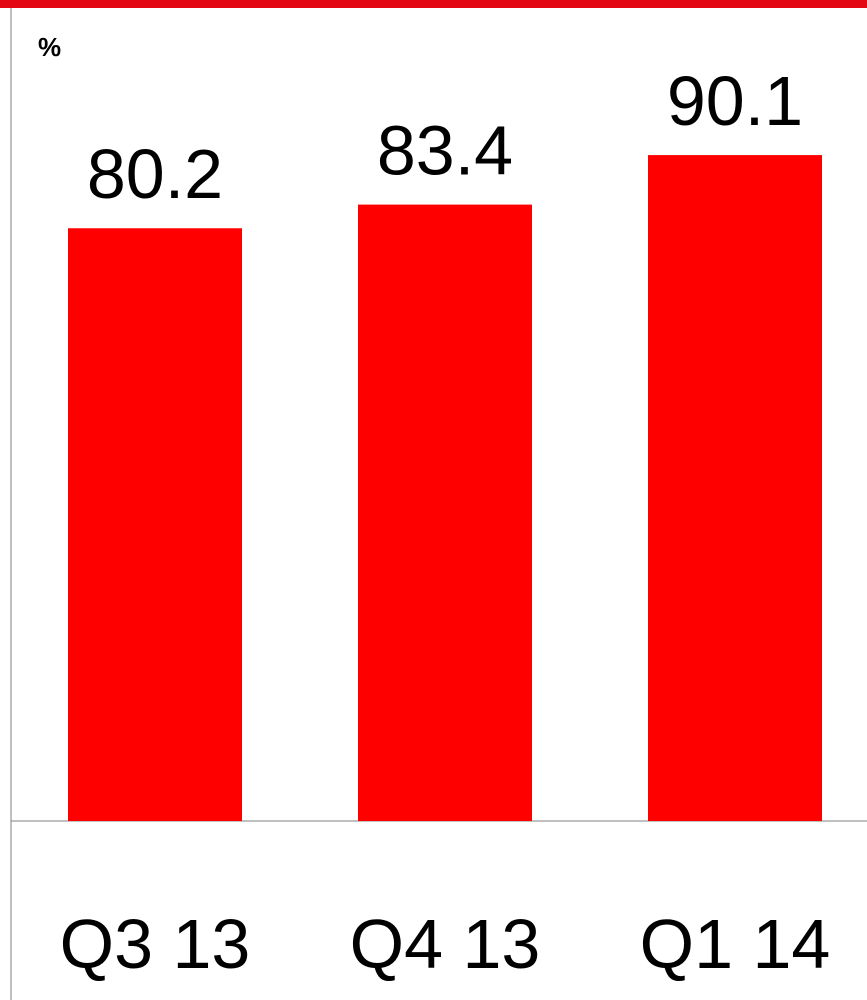  Describe the element at coordinates (433, 4) in the screenshot. I see `top-accent-bar` at that location.